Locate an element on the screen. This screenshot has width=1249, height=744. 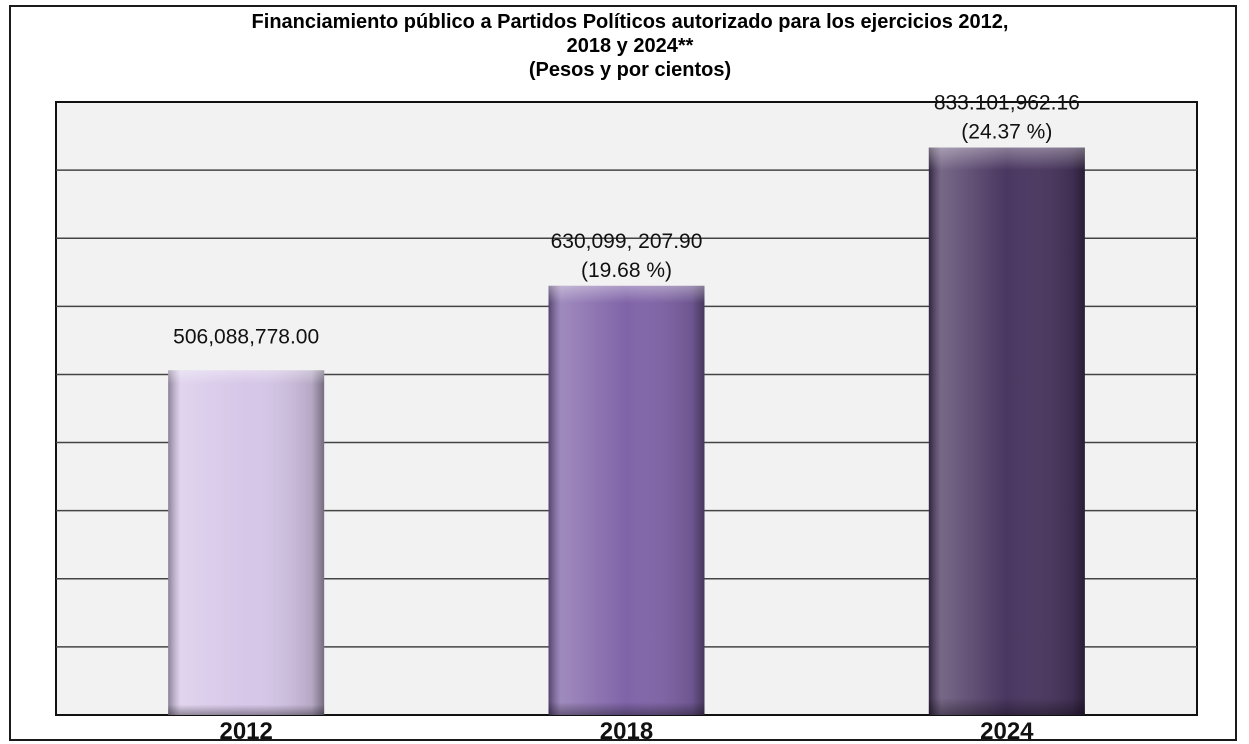
value-label-2024: 833.101,962.16 is located at coordinates (1007, 103).